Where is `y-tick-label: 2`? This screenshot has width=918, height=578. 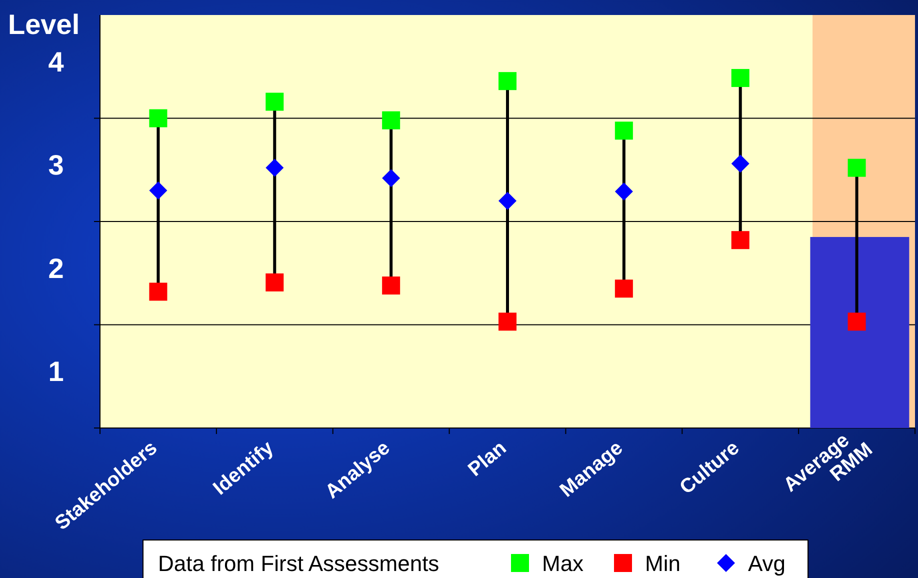
y-tick-label: 2 is located at coordinates (56, 268).